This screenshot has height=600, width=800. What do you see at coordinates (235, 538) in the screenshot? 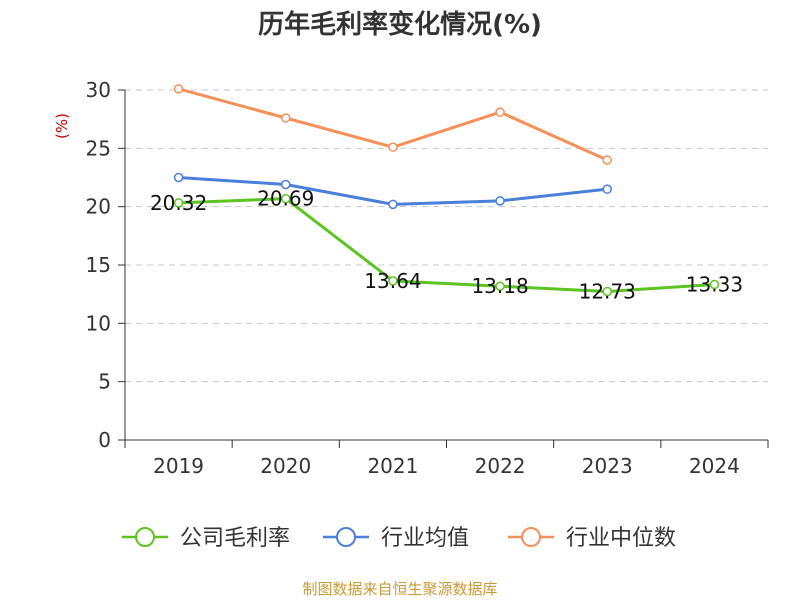
I see `legend-label: 公司毛利率` at bounding box center [235, 538].